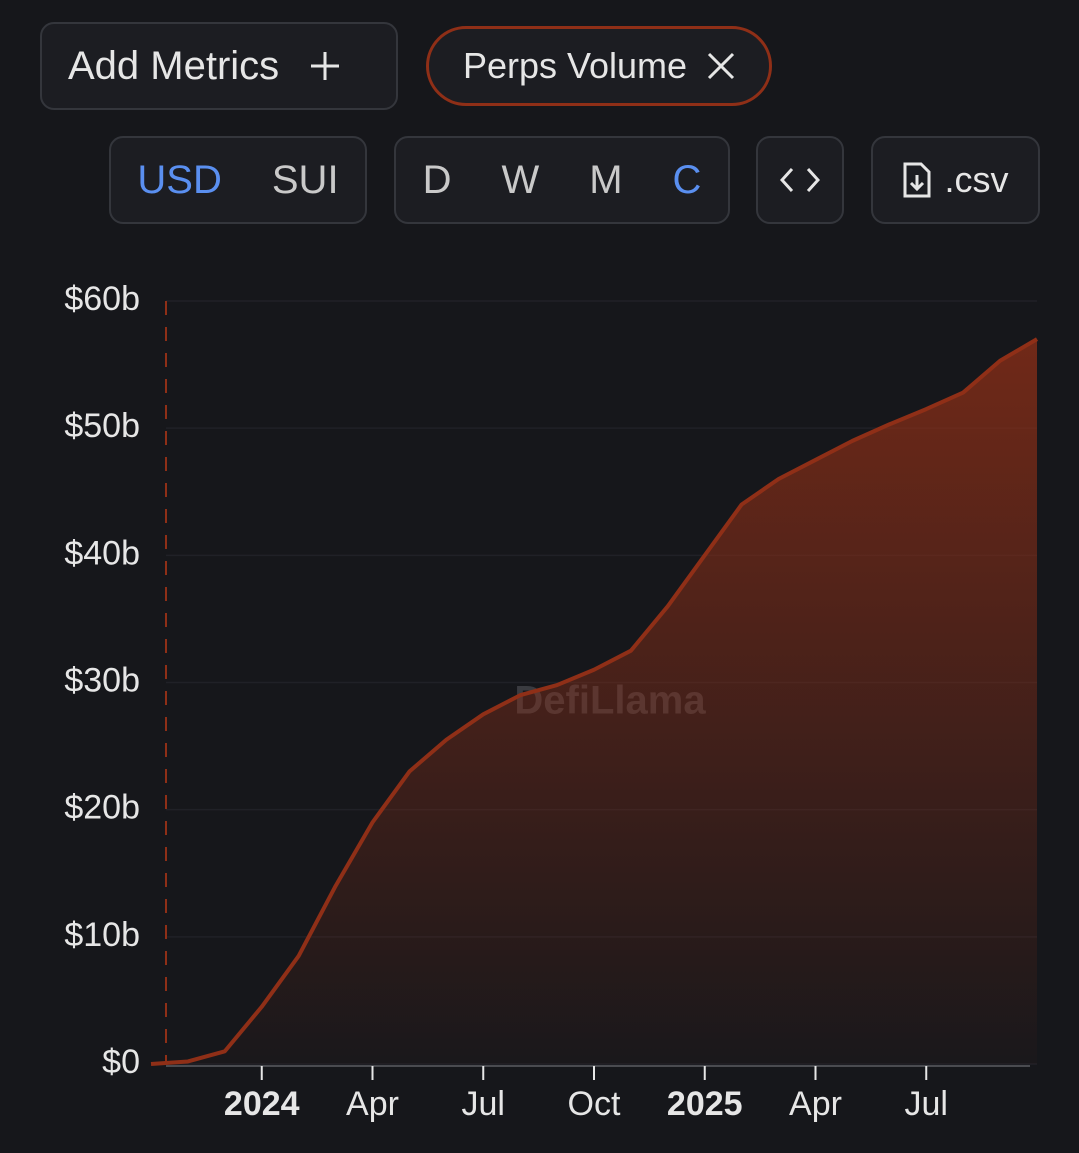 Image resolution: width=1079 pixels, height=1153 pixels. Describe the element at coordinates (238, 180) in the screenshot. I see `currency-toggle: USD SUI` at that location.